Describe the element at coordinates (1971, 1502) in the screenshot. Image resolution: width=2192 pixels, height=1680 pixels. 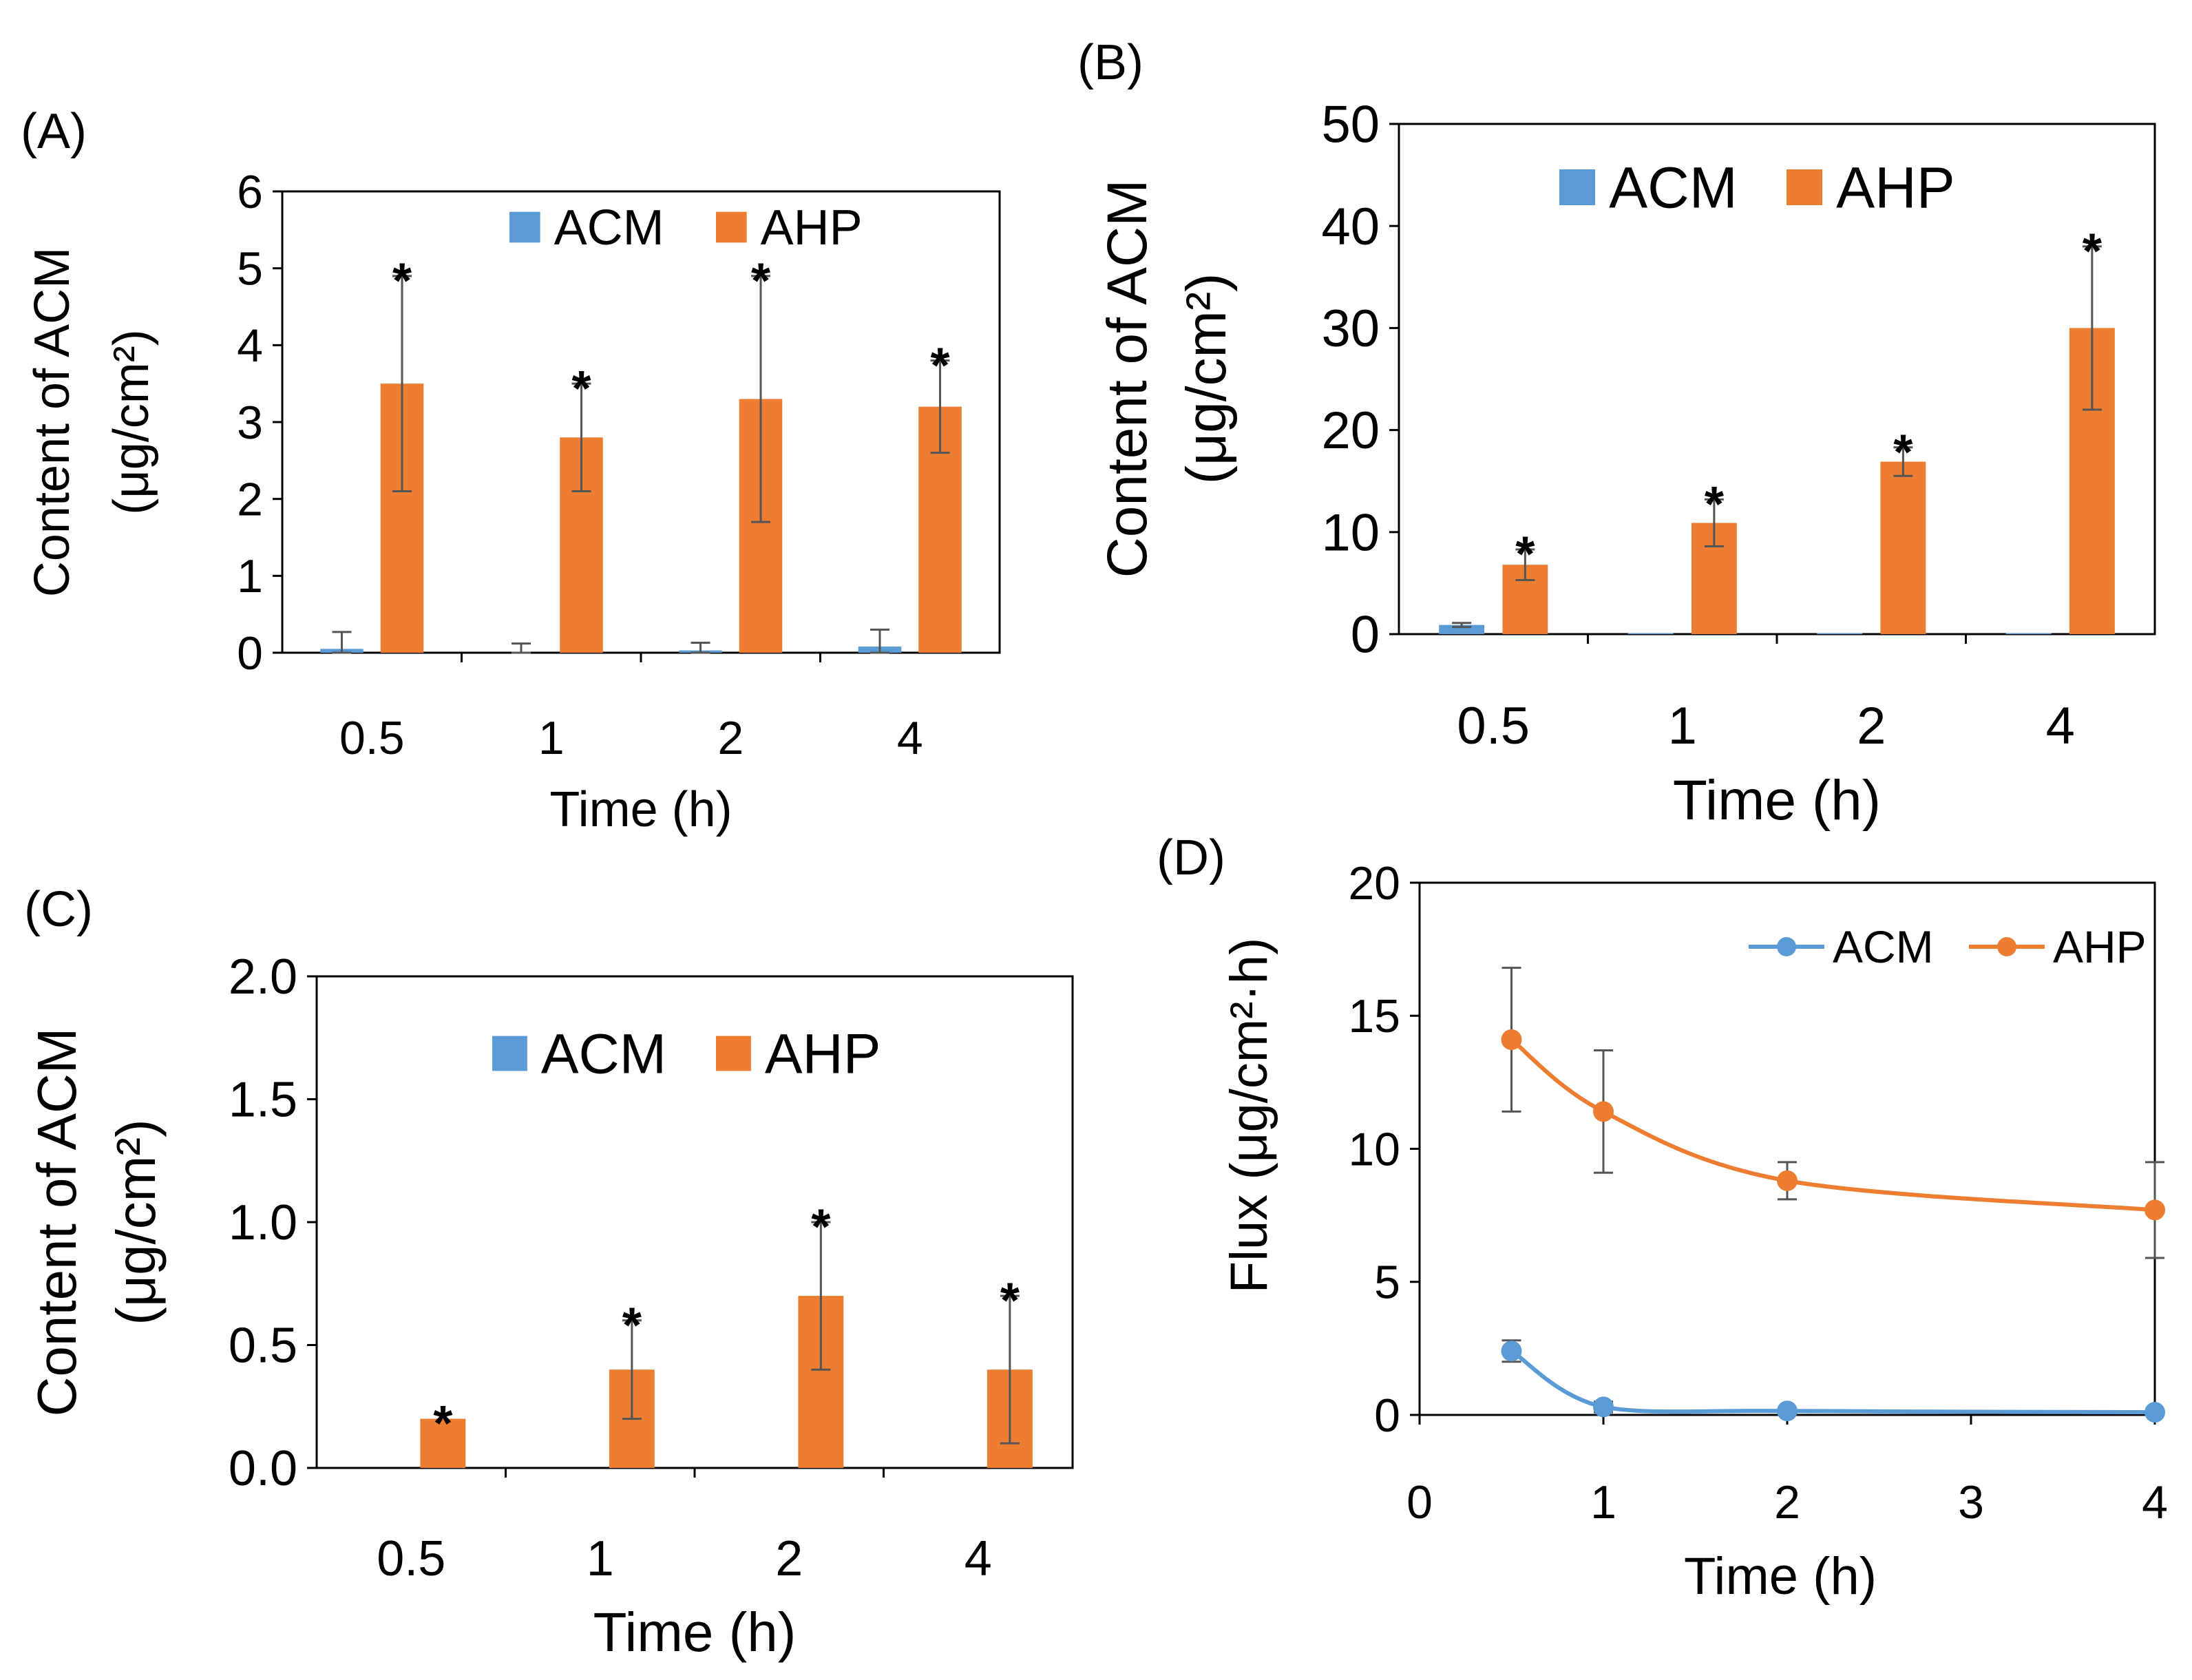
I see `x-tick-label: 3` at that location.